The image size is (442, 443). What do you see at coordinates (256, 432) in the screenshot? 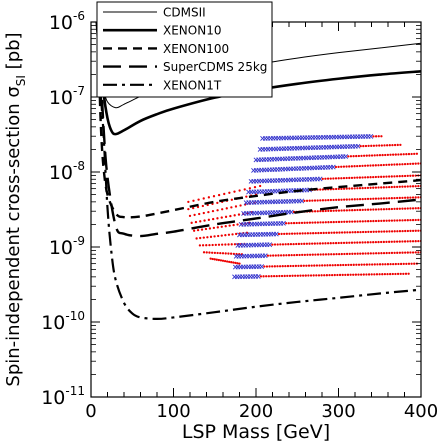
I see `x-axis-label: LSP Mass [GeV]` at bounding box center [256, 432].